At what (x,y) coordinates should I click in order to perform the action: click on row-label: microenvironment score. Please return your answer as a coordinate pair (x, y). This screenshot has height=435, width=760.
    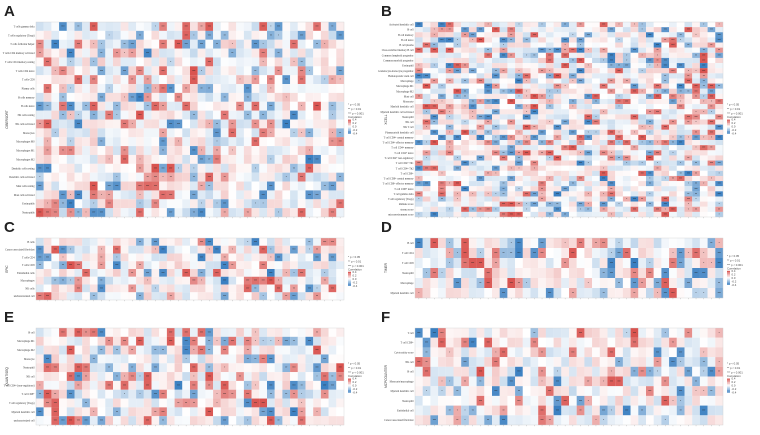
    Looking at the image, I should click on (401, 214).